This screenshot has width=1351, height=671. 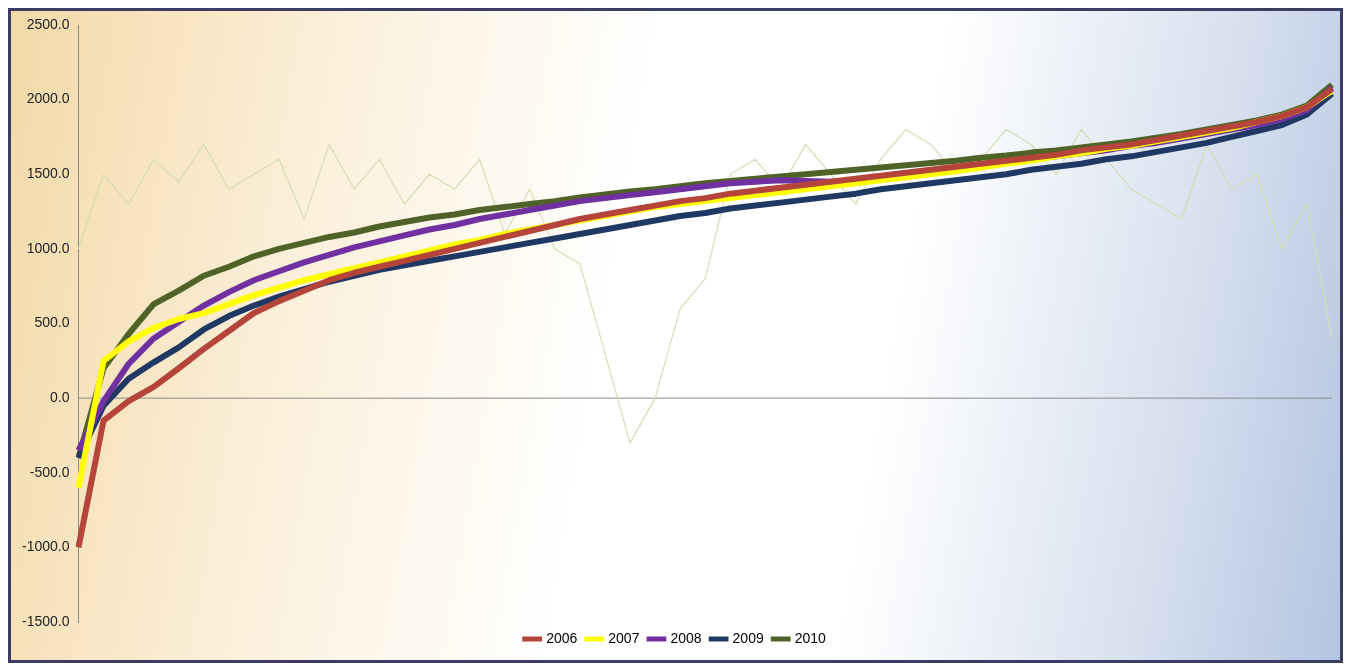 What do you see at coordinates (46, 546) in the screenshot?
I see `y-tick-label: -1000.0` at bounding box center [46, 546].